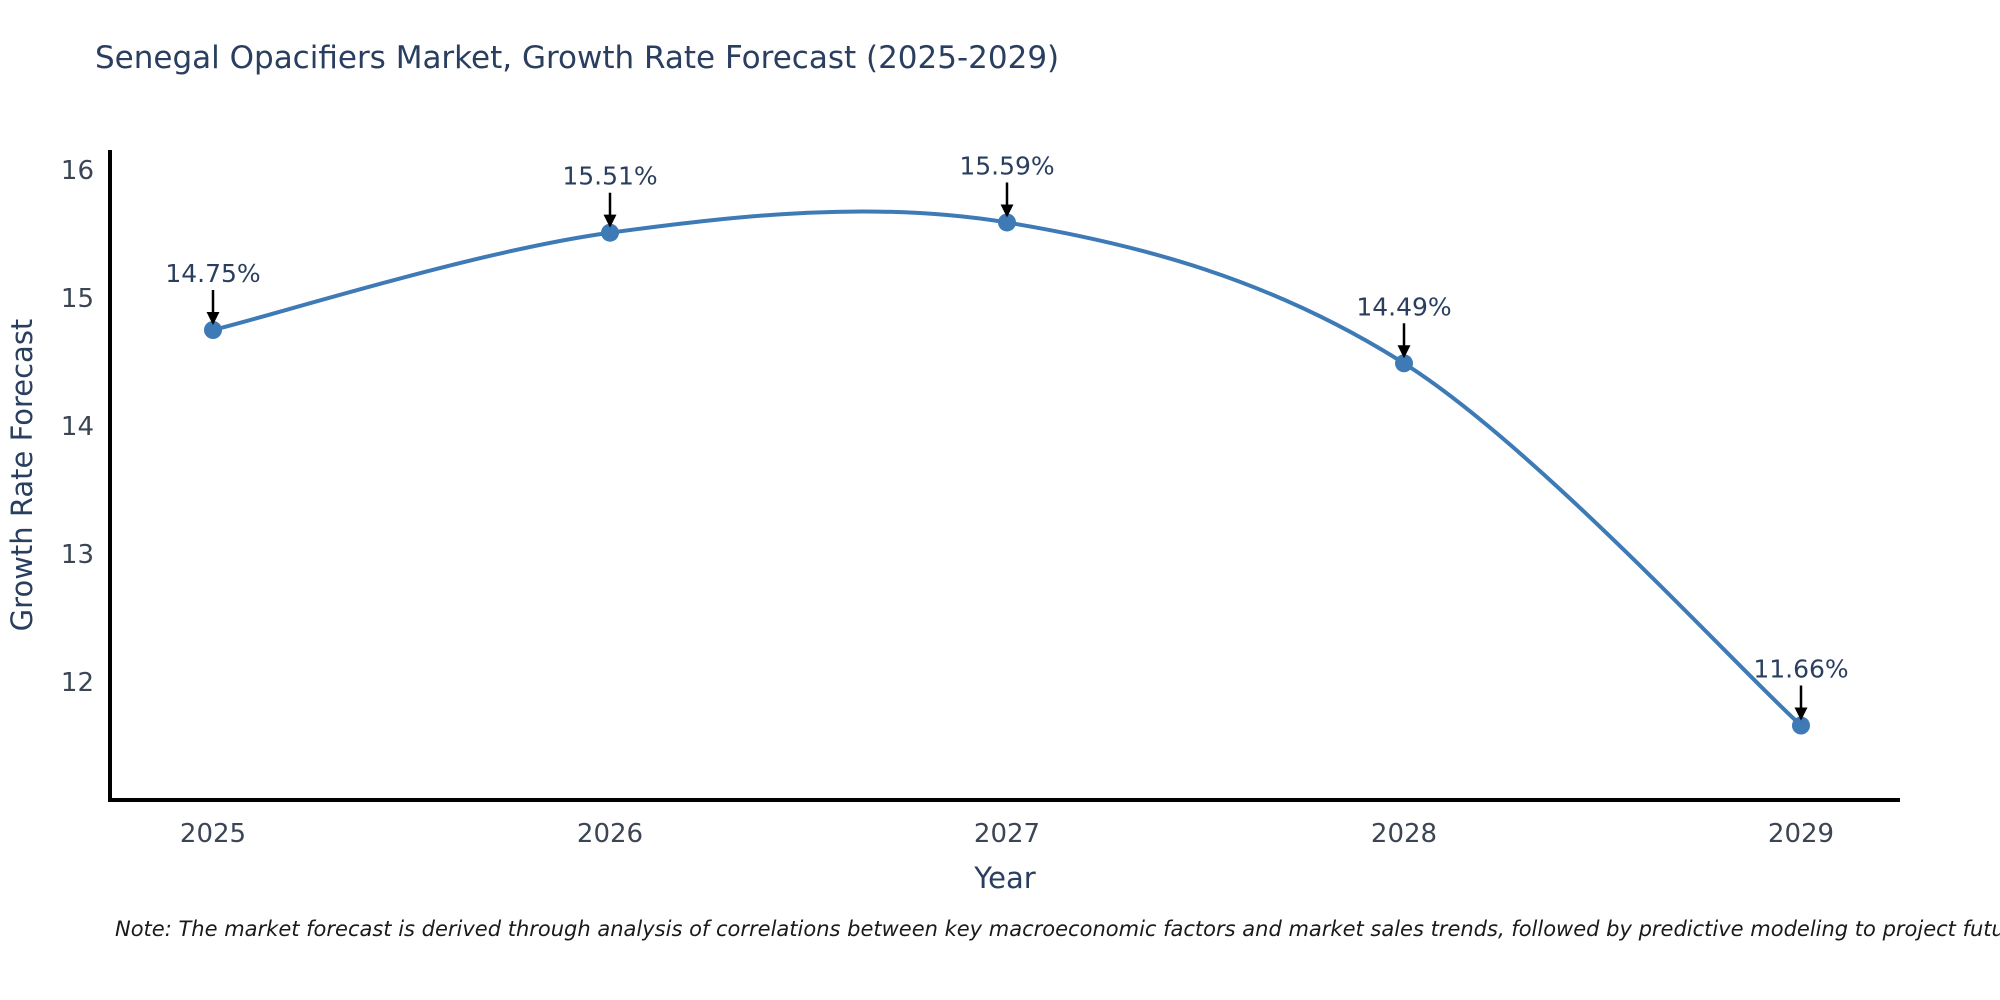 Image resolution: width=2000 pixels, height=1000 pixels. I want to click on x-tick-label: 2025, so click(213, 834).